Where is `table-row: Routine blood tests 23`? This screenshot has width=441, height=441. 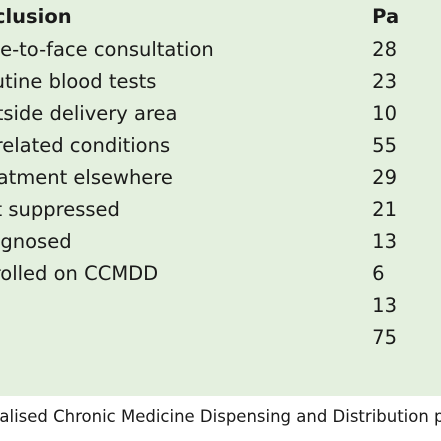 table-row: Routine blood tests 23 is located at coordinates (204, 82).